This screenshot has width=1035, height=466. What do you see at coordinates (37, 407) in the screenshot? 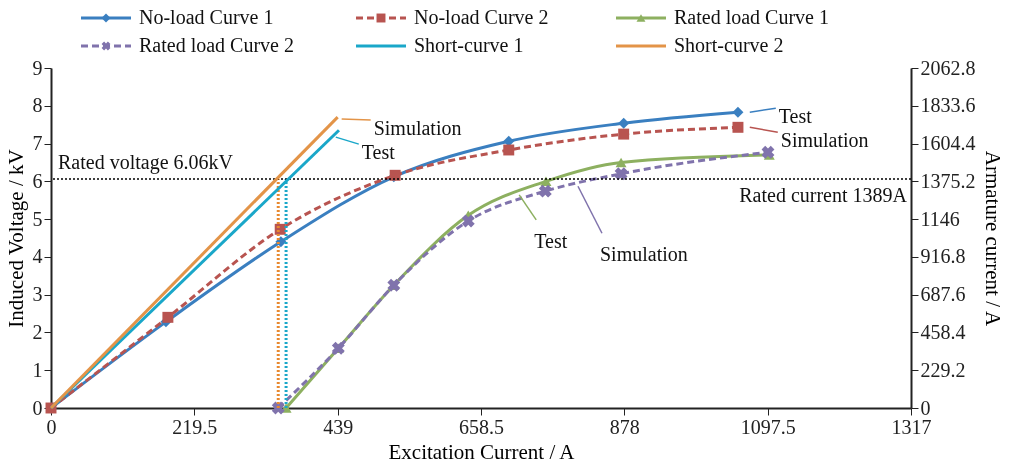
I see `y-tick-label: 0` at bounding box center [37, 407].